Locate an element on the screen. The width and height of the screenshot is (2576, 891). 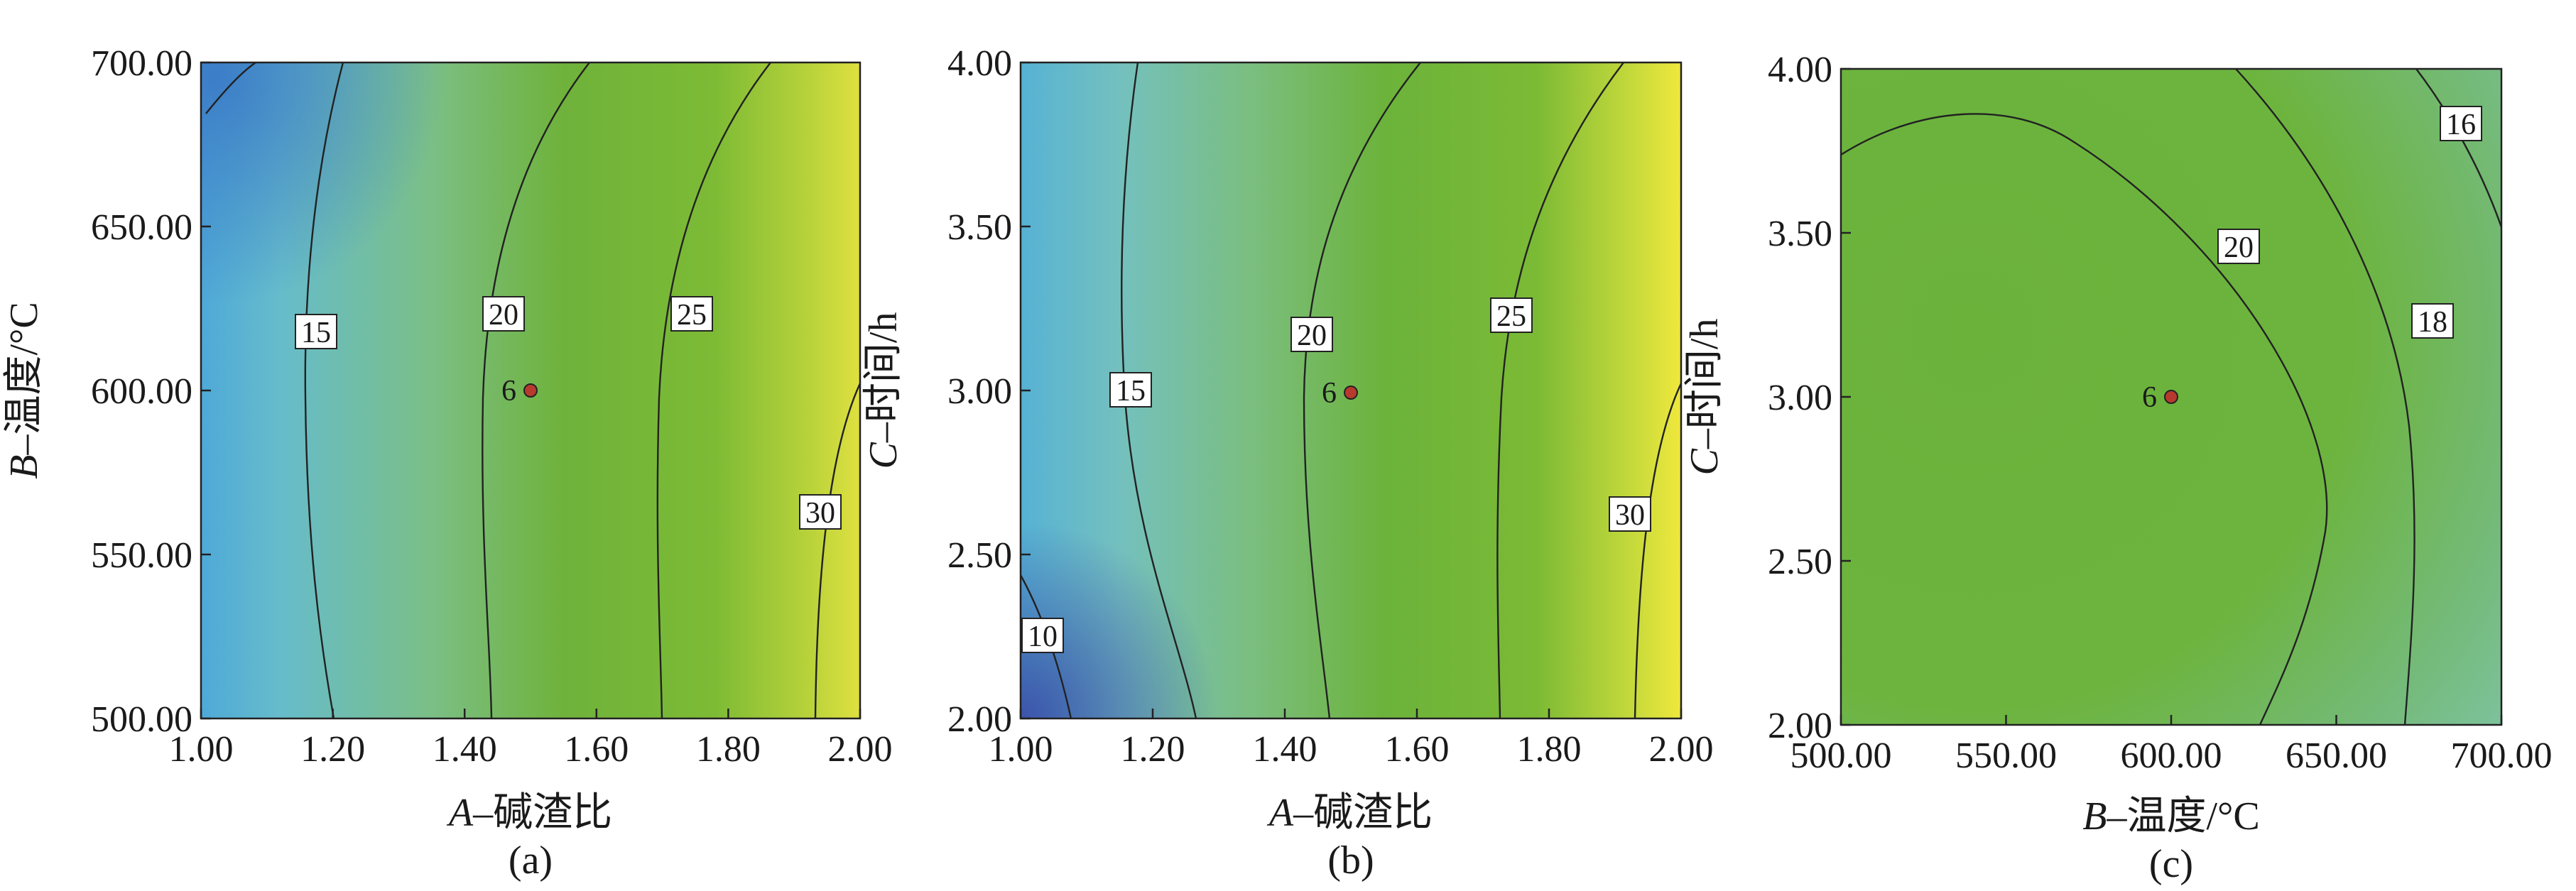
svg-text: 18 is located at coordinates (2432, 322).